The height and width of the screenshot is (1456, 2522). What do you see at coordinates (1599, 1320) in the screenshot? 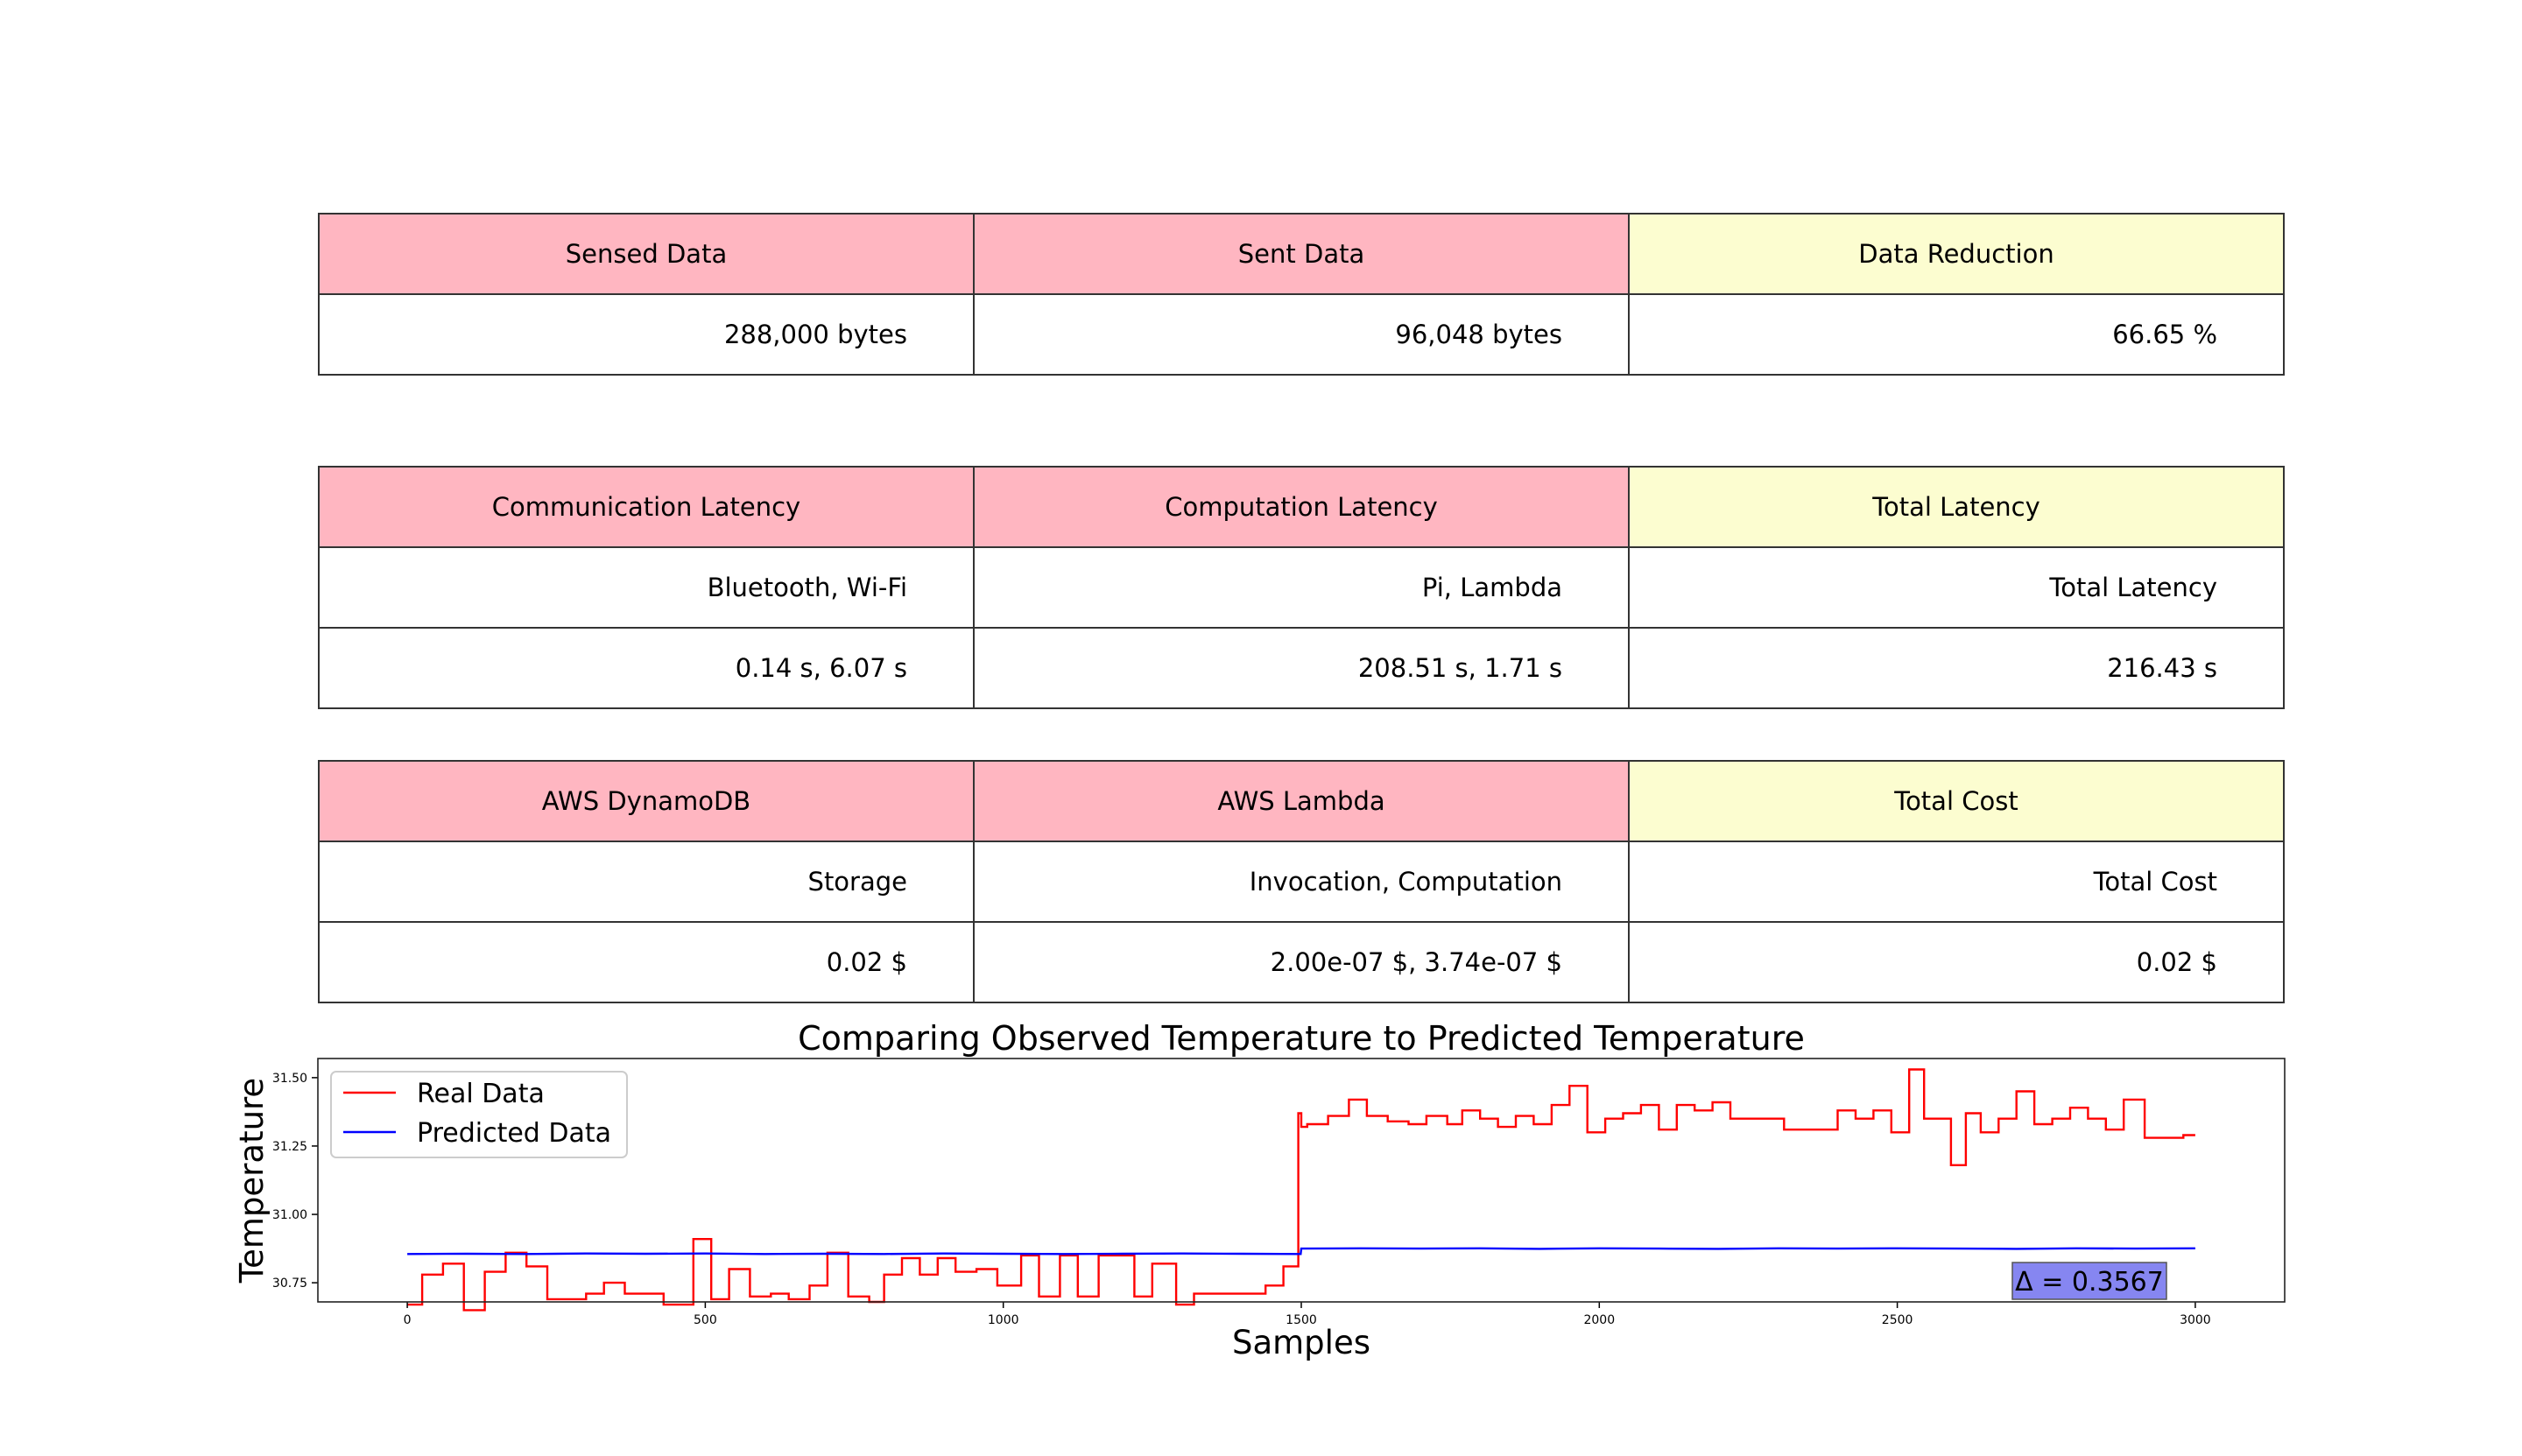
I see `x-tick-label: 2000` at bounding box center [1599, 1320].